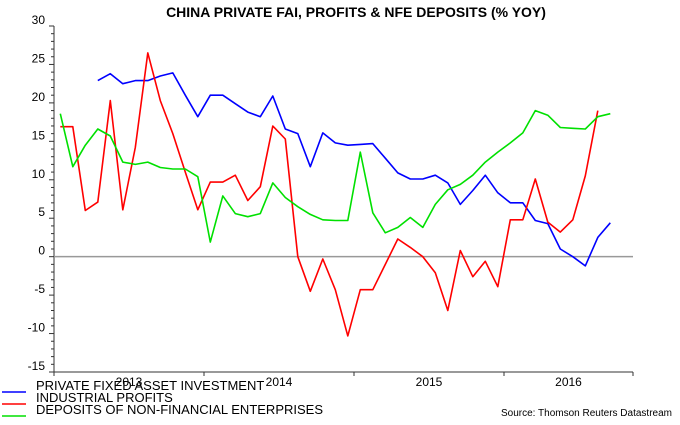 The width and height of the screenshot is (680, 425). Describe the element at coordinates (279, 382) in the screenshot. I see `x-tick-label: 2014` at that location.